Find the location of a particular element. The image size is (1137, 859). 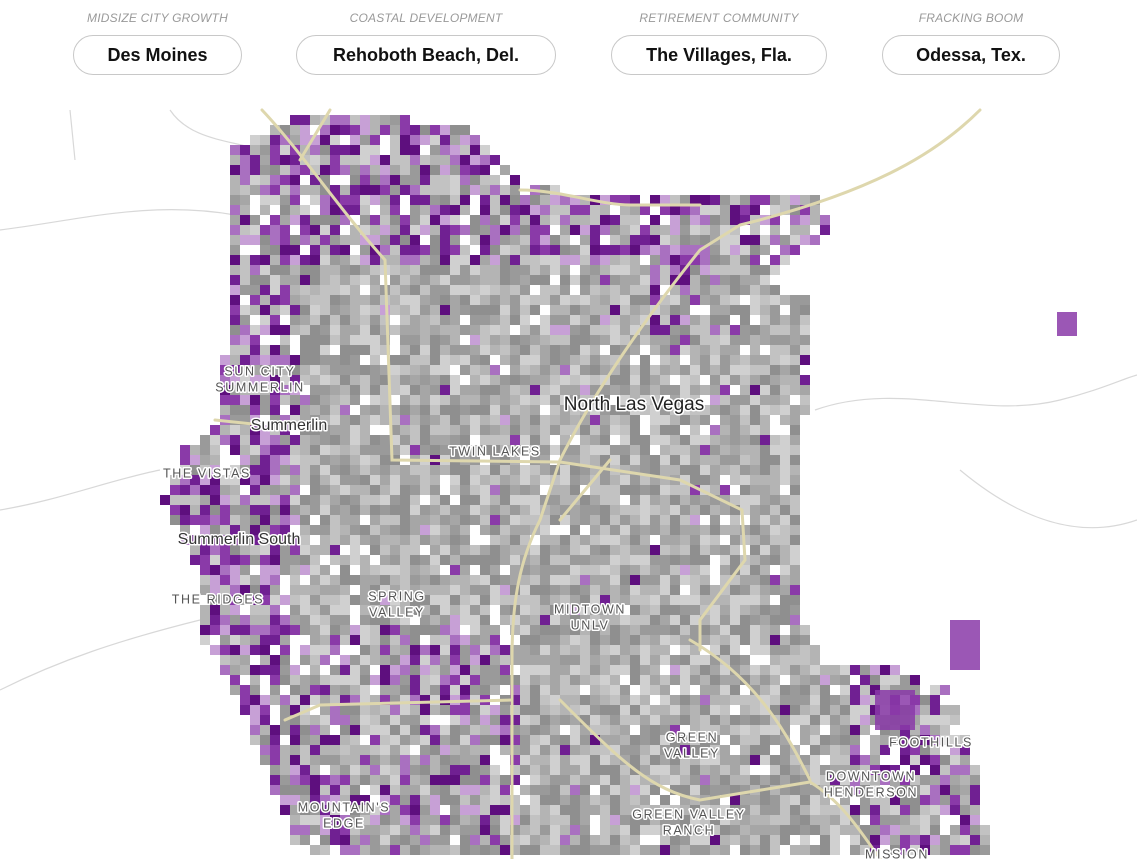

tab-button: Des Moines is located at coordinates (157, 55).